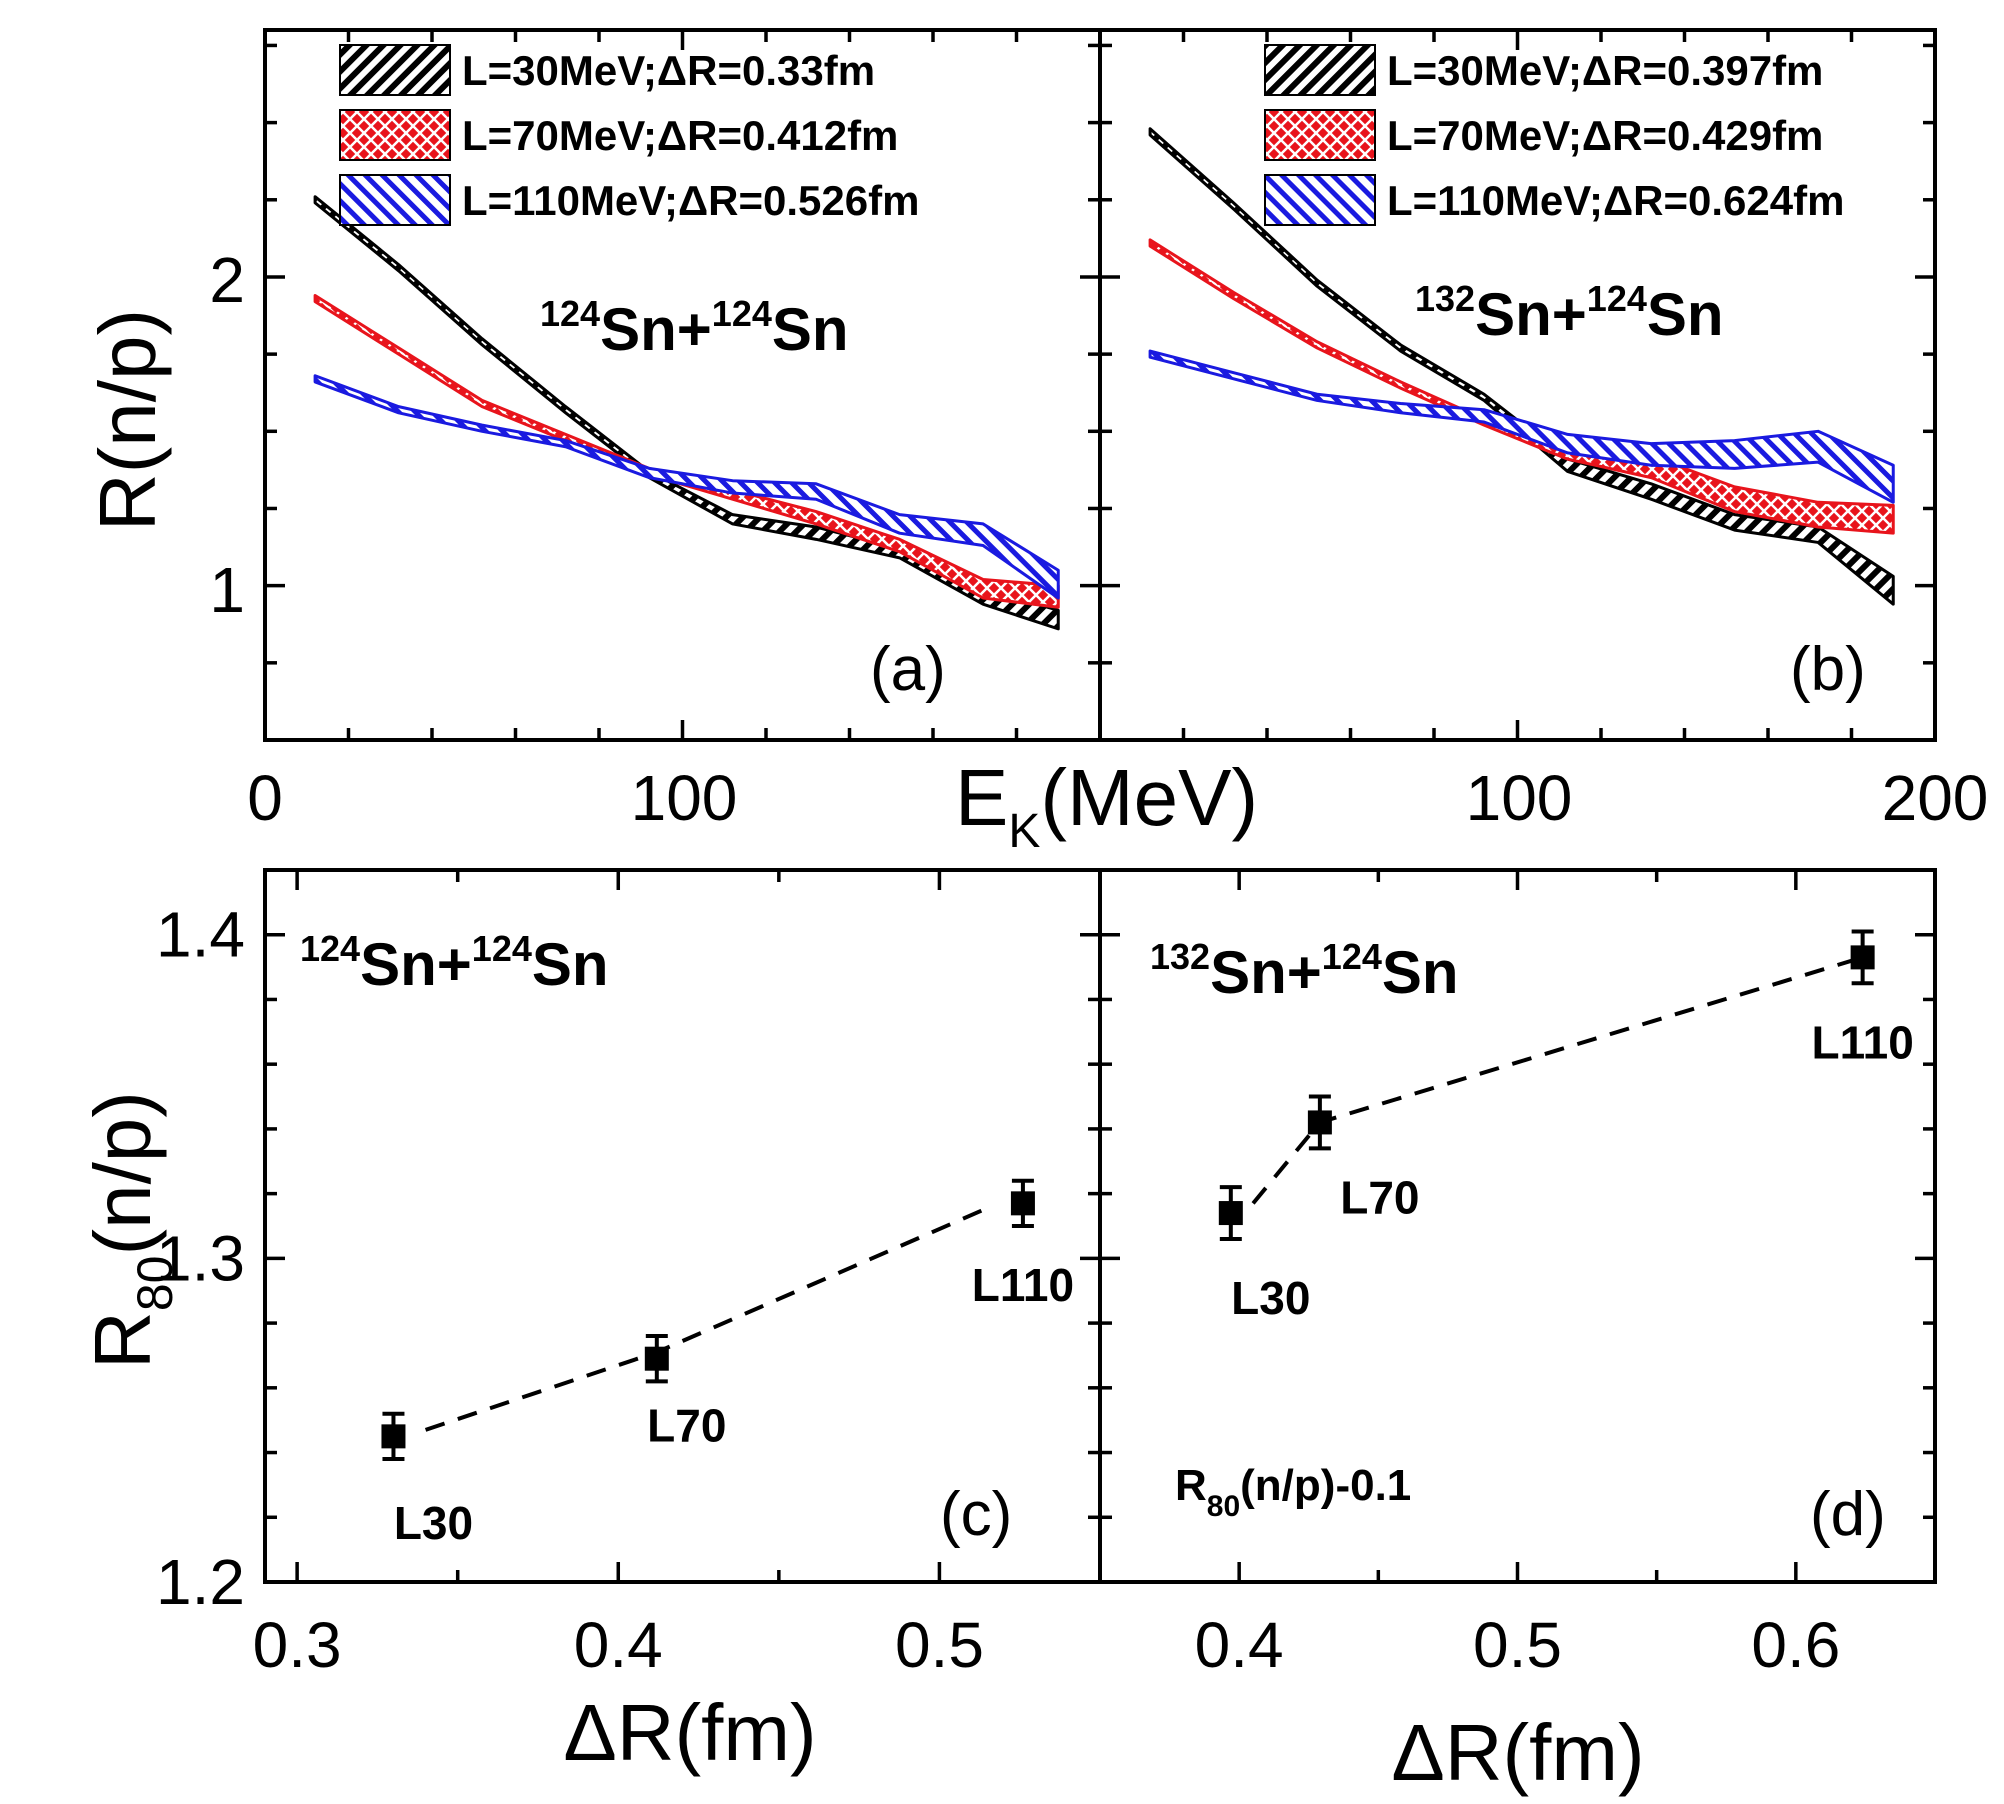 The height and width of the screenshot is (1804, 2004). What do you see at coordinates (689, 1732) in the screenshot?
I see `panel-c-x-axis-label: ΔR(fm)` at bounding box center [689, 1732].